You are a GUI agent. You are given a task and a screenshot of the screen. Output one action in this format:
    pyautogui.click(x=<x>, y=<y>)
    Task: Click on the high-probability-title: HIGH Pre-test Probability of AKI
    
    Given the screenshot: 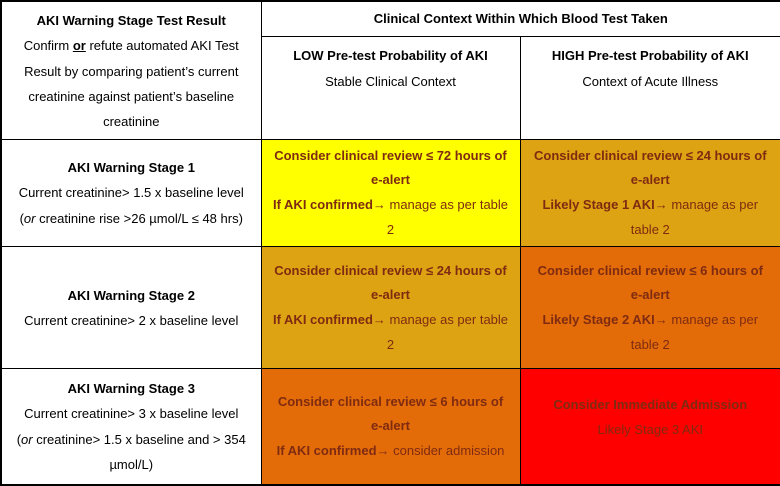 What is the action you would take?
    pyautogui.click(x=650, y=56)
    